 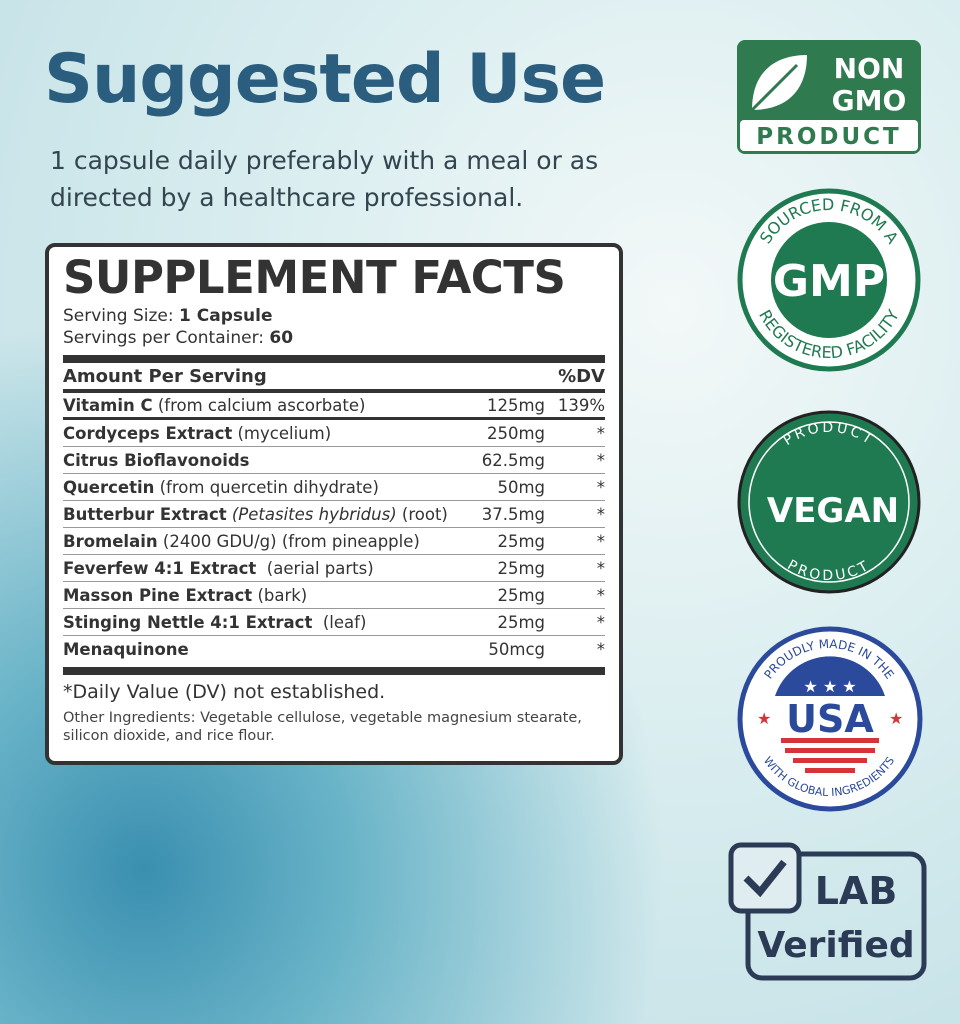 I want to click on ingredient-detail: (bark), so click(x=280, y=595).